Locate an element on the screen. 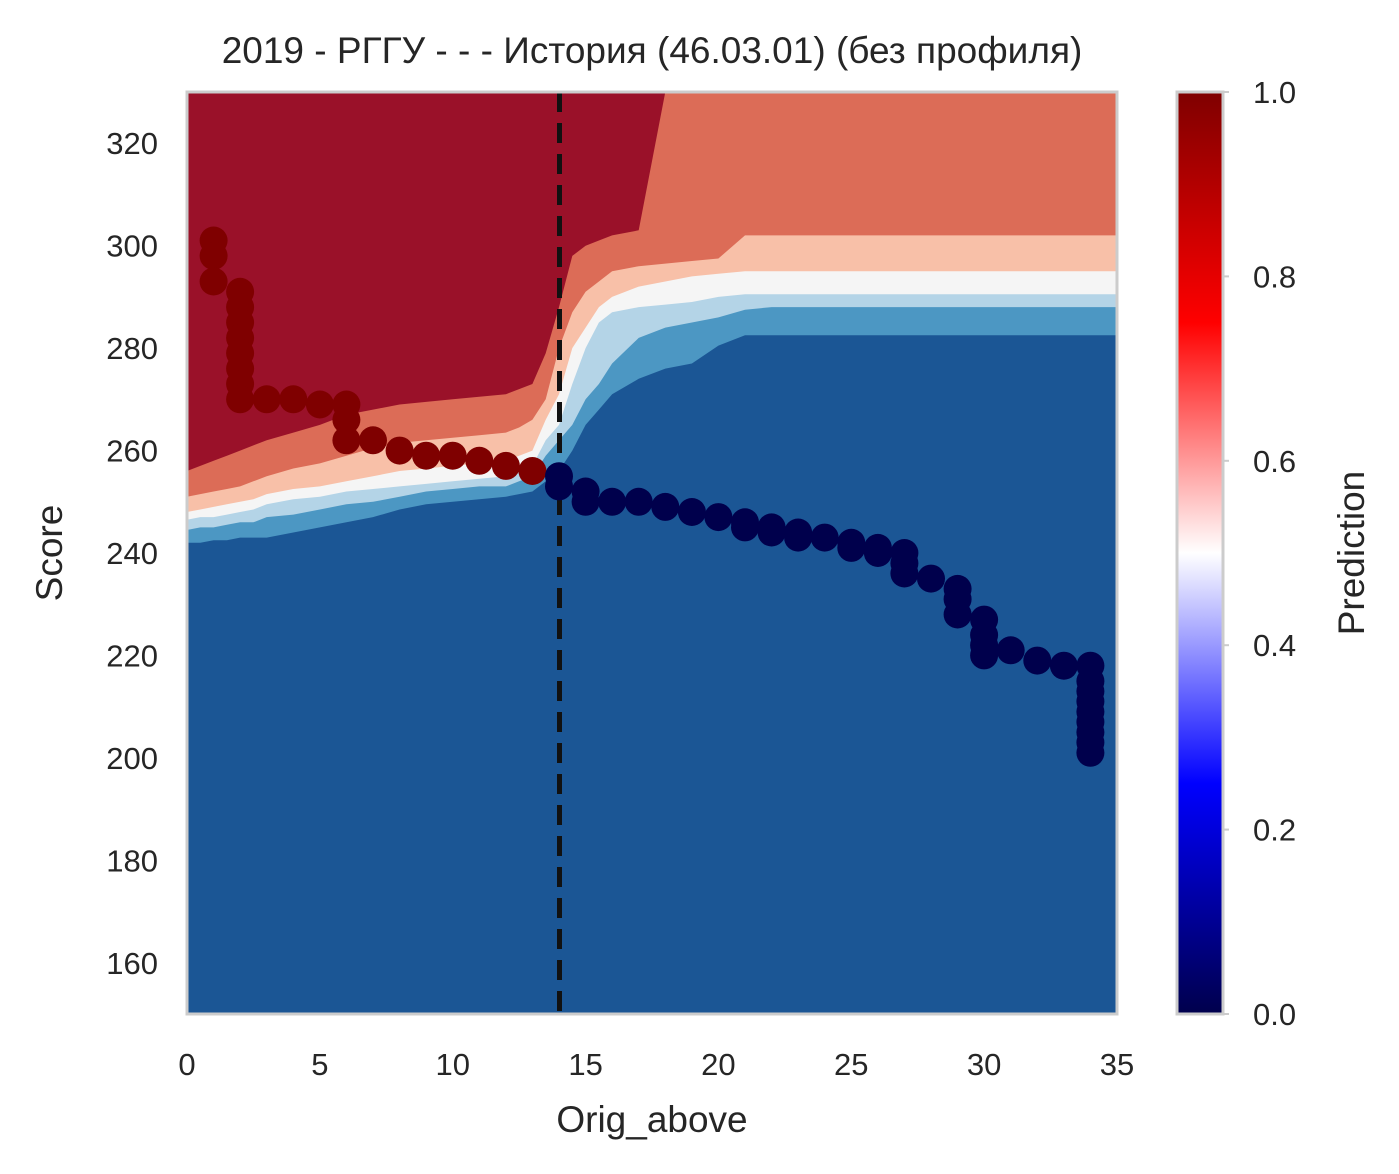 This screenshot has width=1399, height=1174. y-tick-label: 280 is located at coordinates (132, 348).